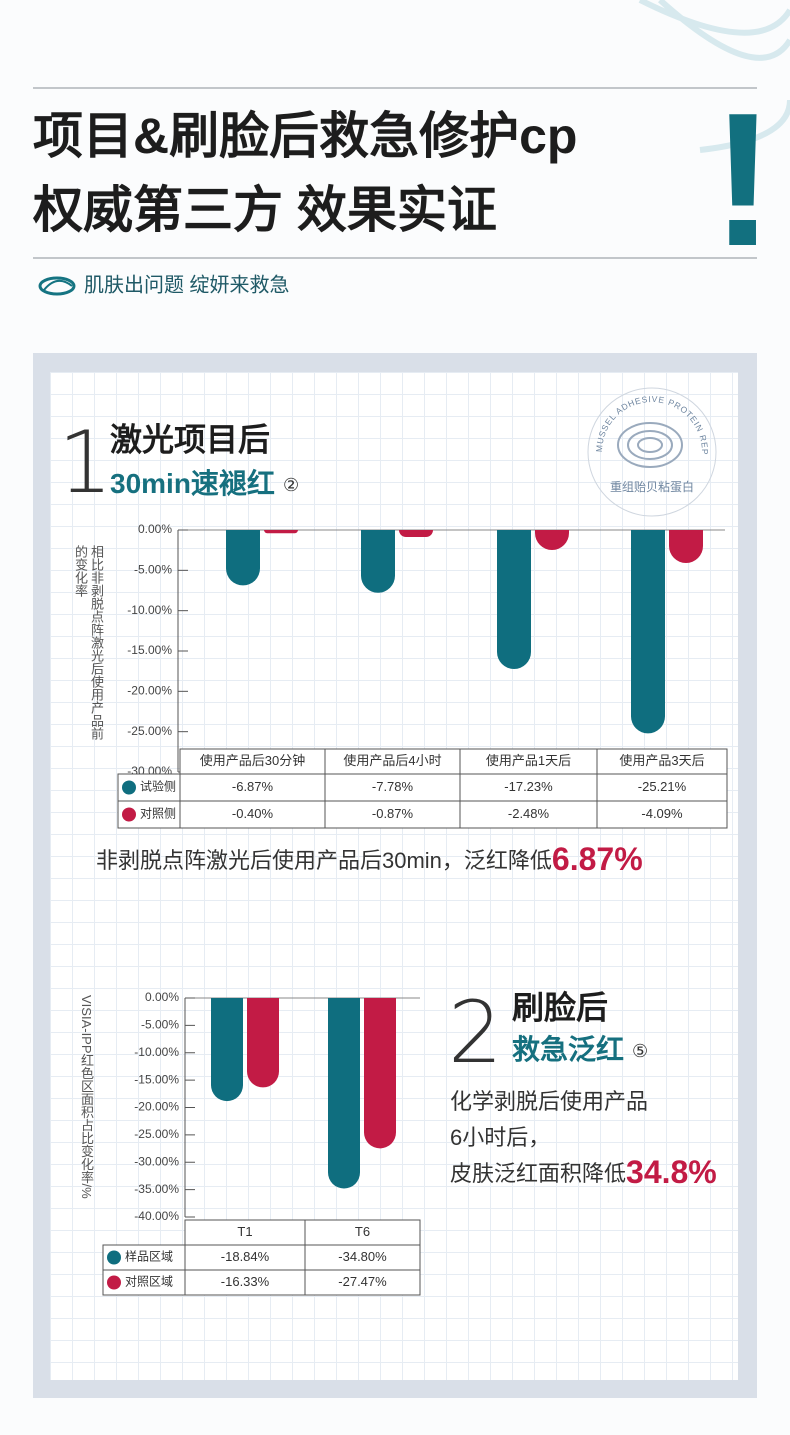 The image size is (790, 1435). I want to click on category-label: T6, so click(362, 1231).